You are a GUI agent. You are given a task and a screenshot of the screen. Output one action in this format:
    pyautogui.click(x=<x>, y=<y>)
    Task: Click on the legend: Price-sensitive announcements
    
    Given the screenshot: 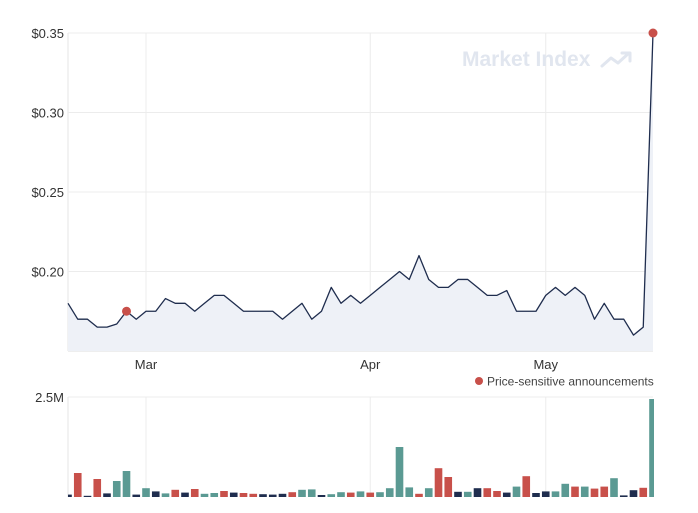 What is the action you would take?
    pyautogui.click(x=564, y=382)
    